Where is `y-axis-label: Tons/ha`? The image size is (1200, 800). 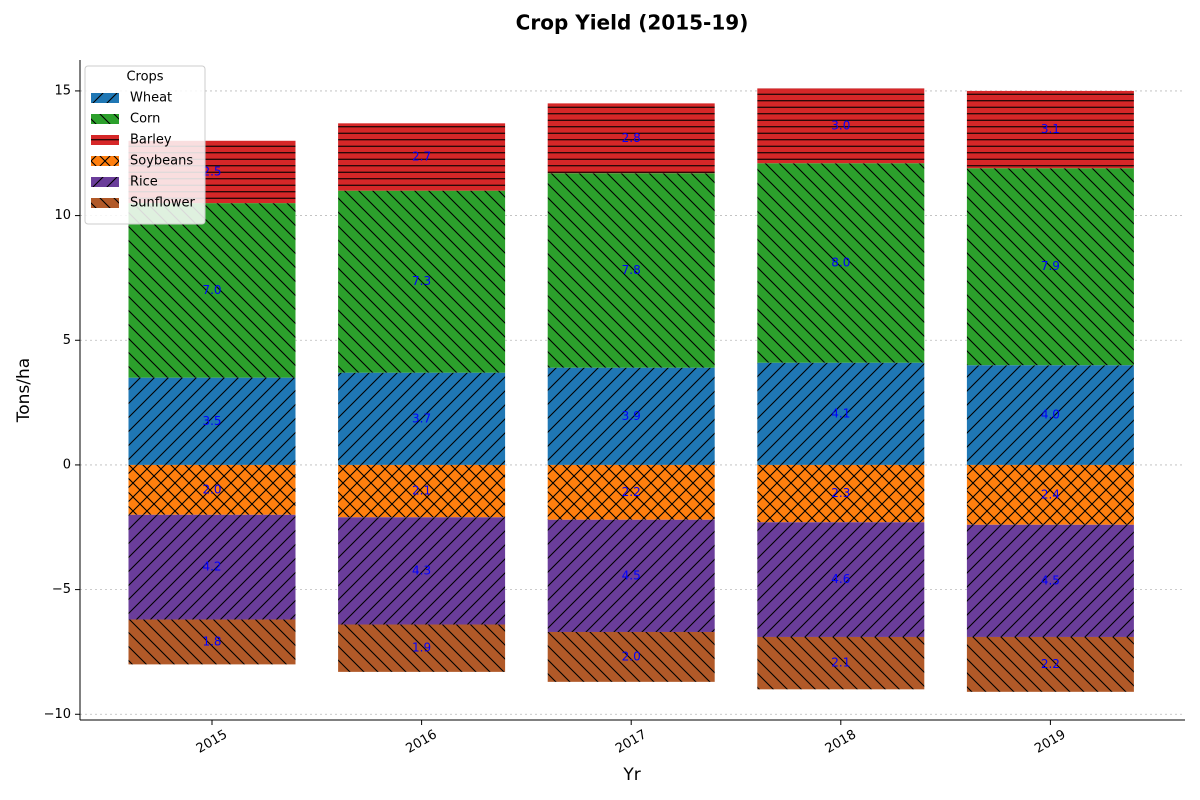 y-axis-label: Tons/ha is located at coordinates (24, 390).